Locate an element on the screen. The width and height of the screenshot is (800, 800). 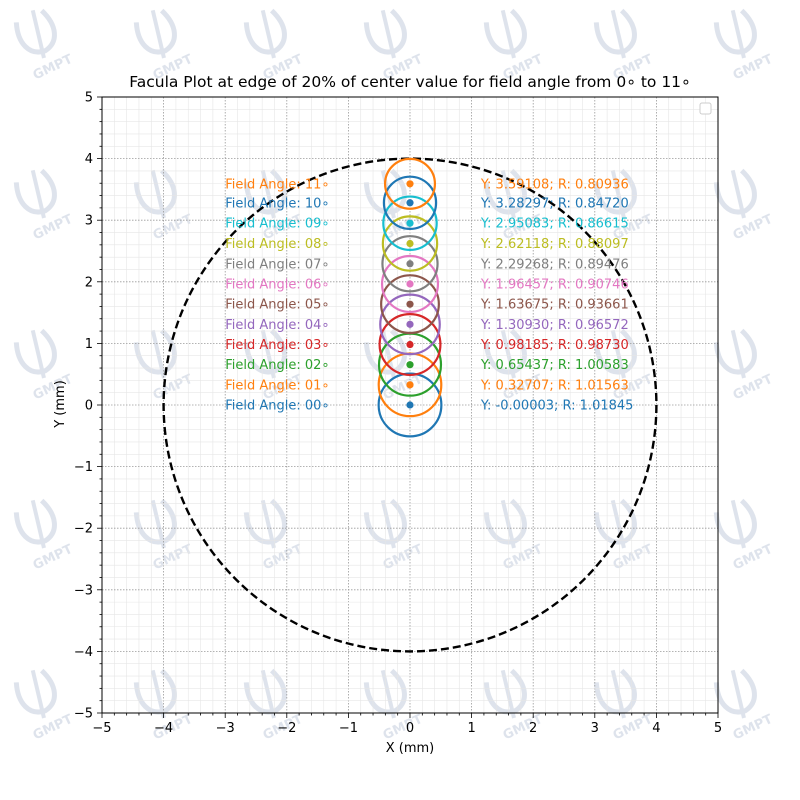
field-info-label-9: Y: 2.95083; R: 0.86615 is located at coordinates (554, 224).